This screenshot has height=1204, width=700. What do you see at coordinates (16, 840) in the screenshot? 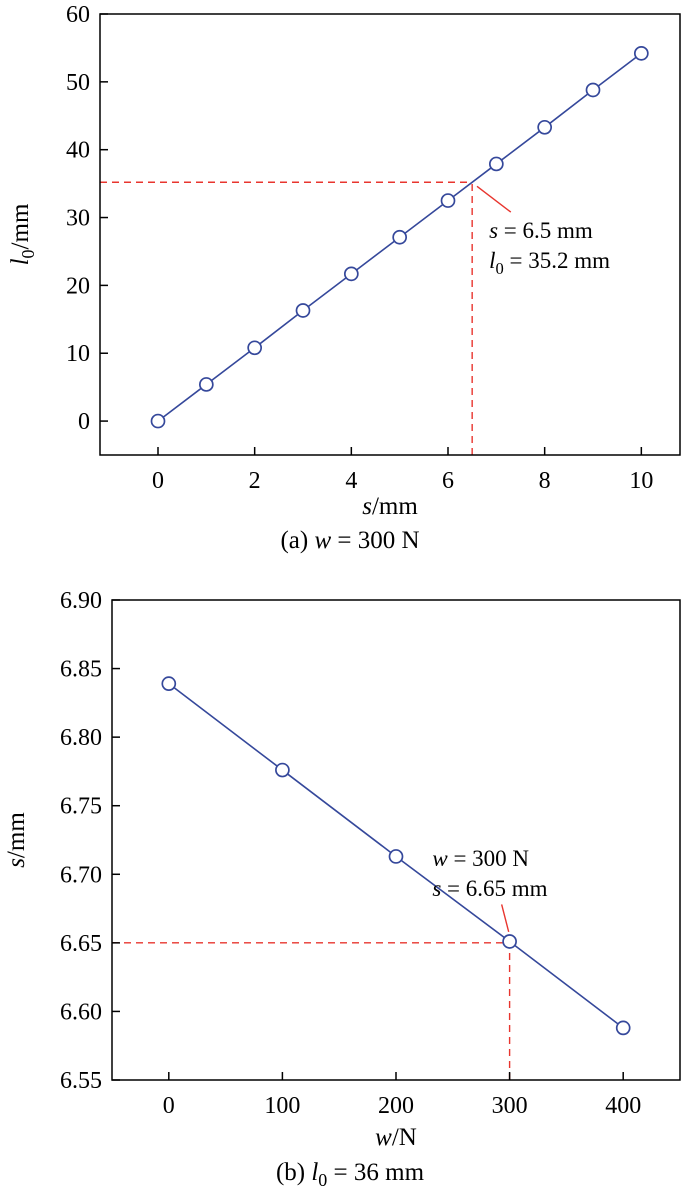
I see `y-axis-label: s/mm` at bounding box center [16, 840].